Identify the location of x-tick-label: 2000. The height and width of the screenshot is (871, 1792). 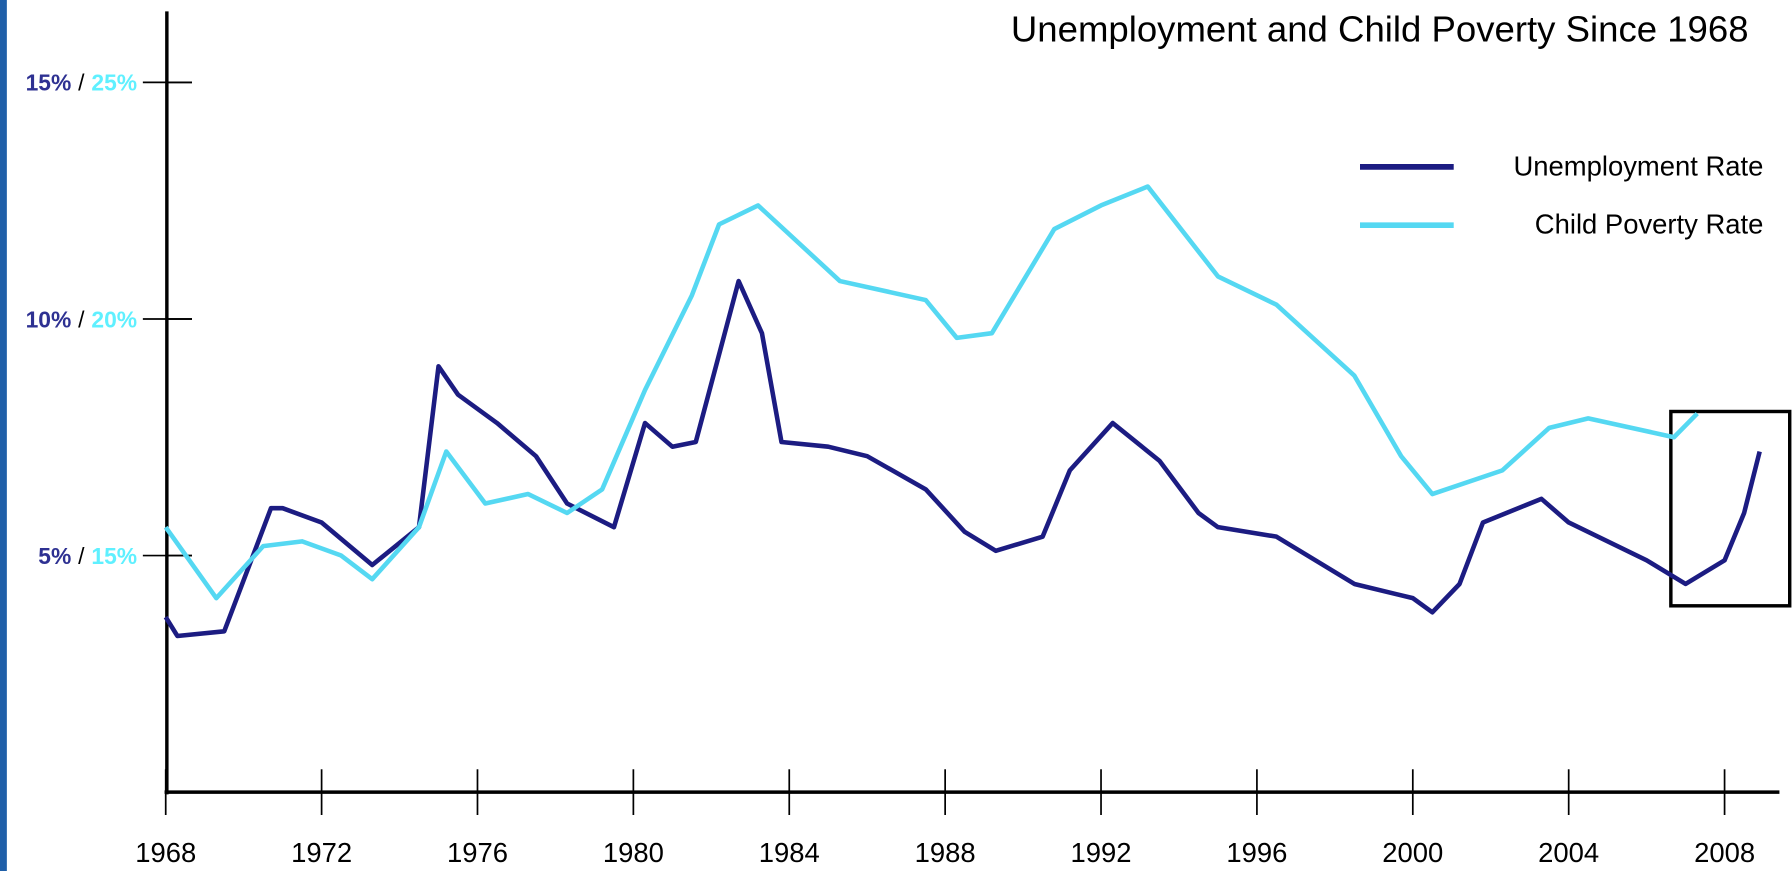
(1412, 852).